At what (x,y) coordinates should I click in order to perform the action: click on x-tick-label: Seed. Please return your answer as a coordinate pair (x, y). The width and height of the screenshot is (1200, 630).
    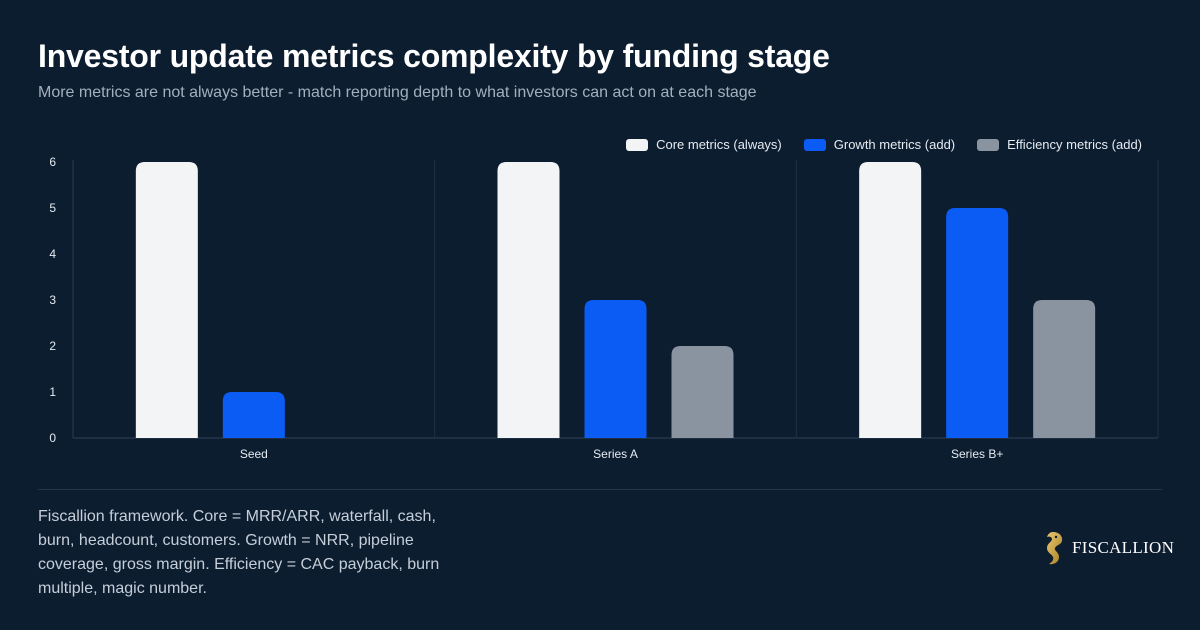
    Looking at the image, I should click on (254, 454).